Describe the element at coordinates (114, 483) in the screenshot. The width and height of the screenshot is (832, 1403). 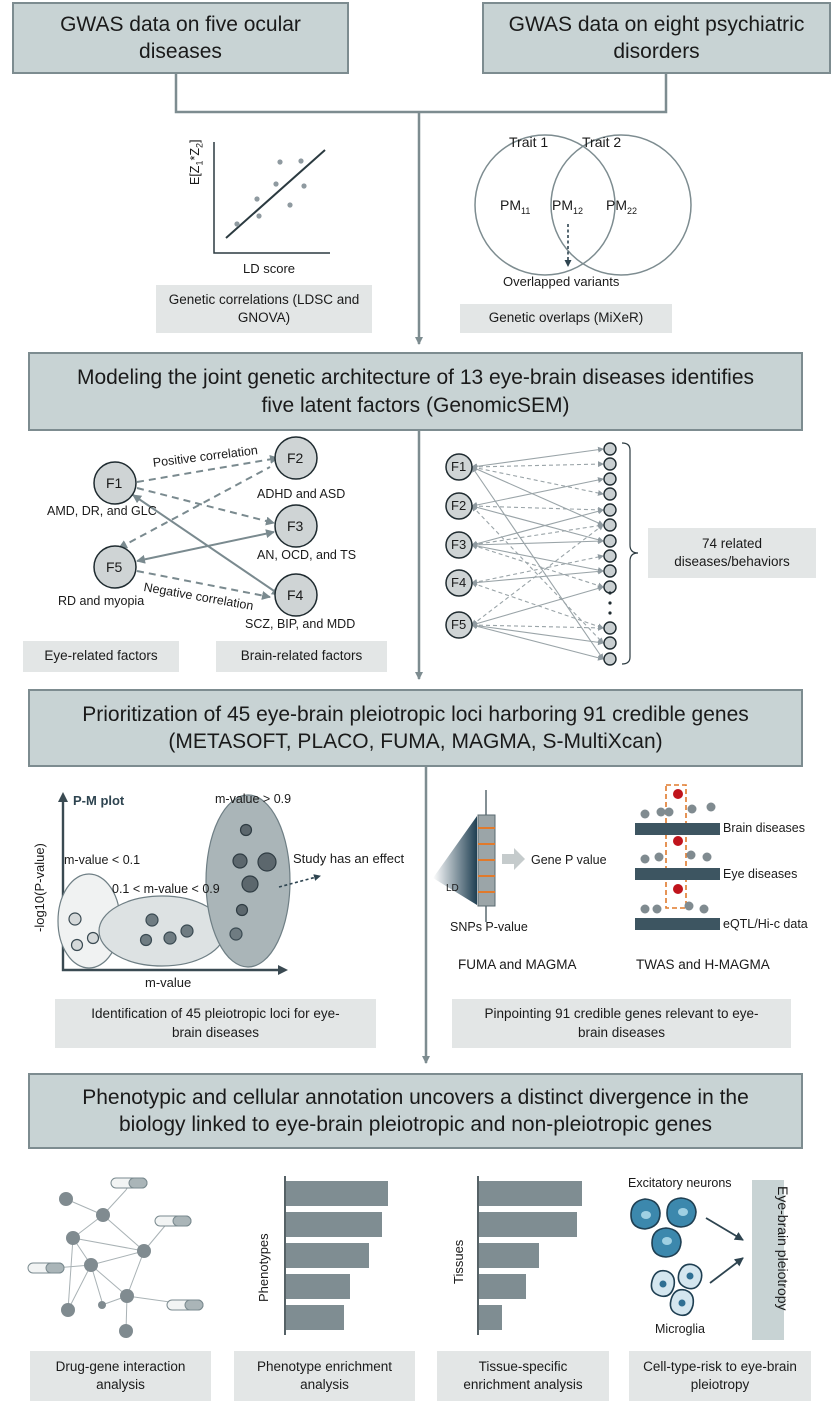
I see `factor-f1-label: F1` at that location.